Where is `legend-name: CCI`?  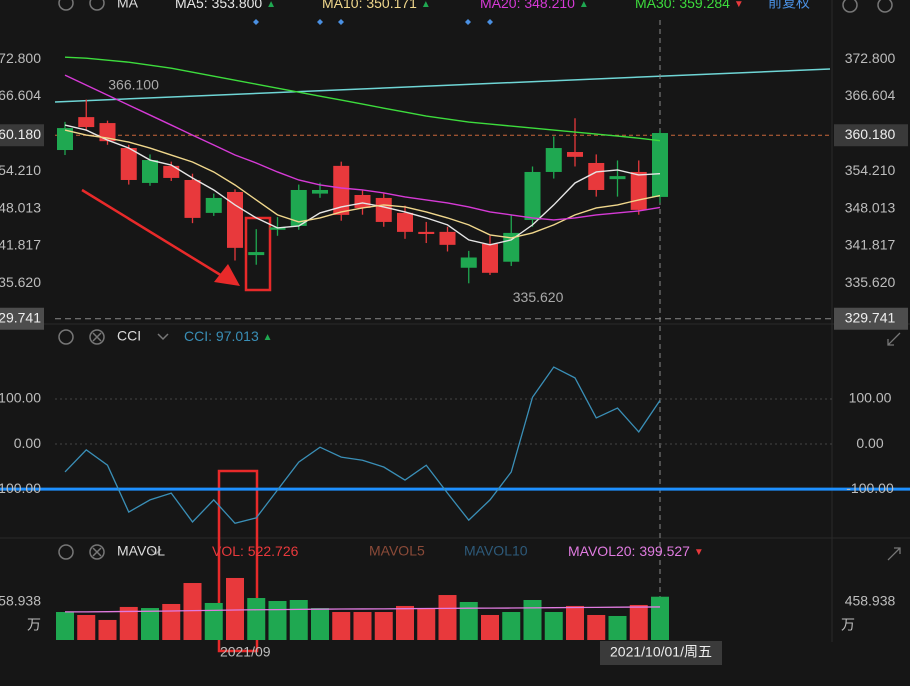 legend-name: CCI is located at coordinates (196, 336).